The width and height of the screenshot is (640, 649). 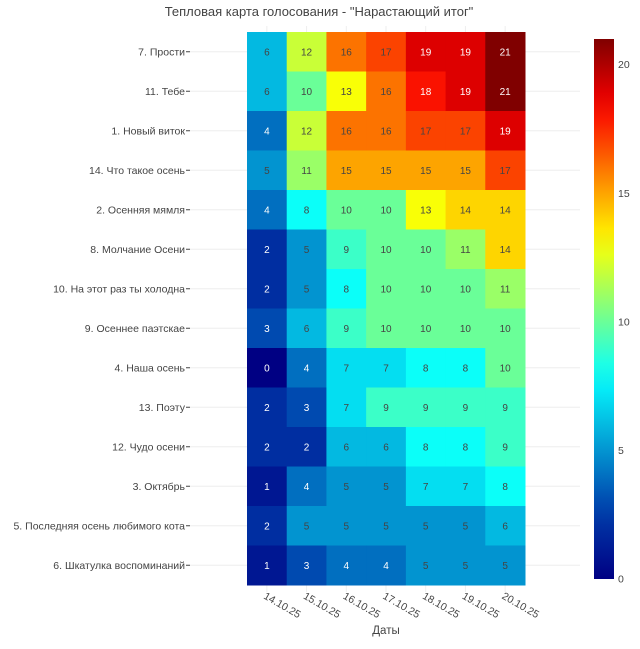 I want to click on cell-value-label: 5, so click(x=426, y=566).